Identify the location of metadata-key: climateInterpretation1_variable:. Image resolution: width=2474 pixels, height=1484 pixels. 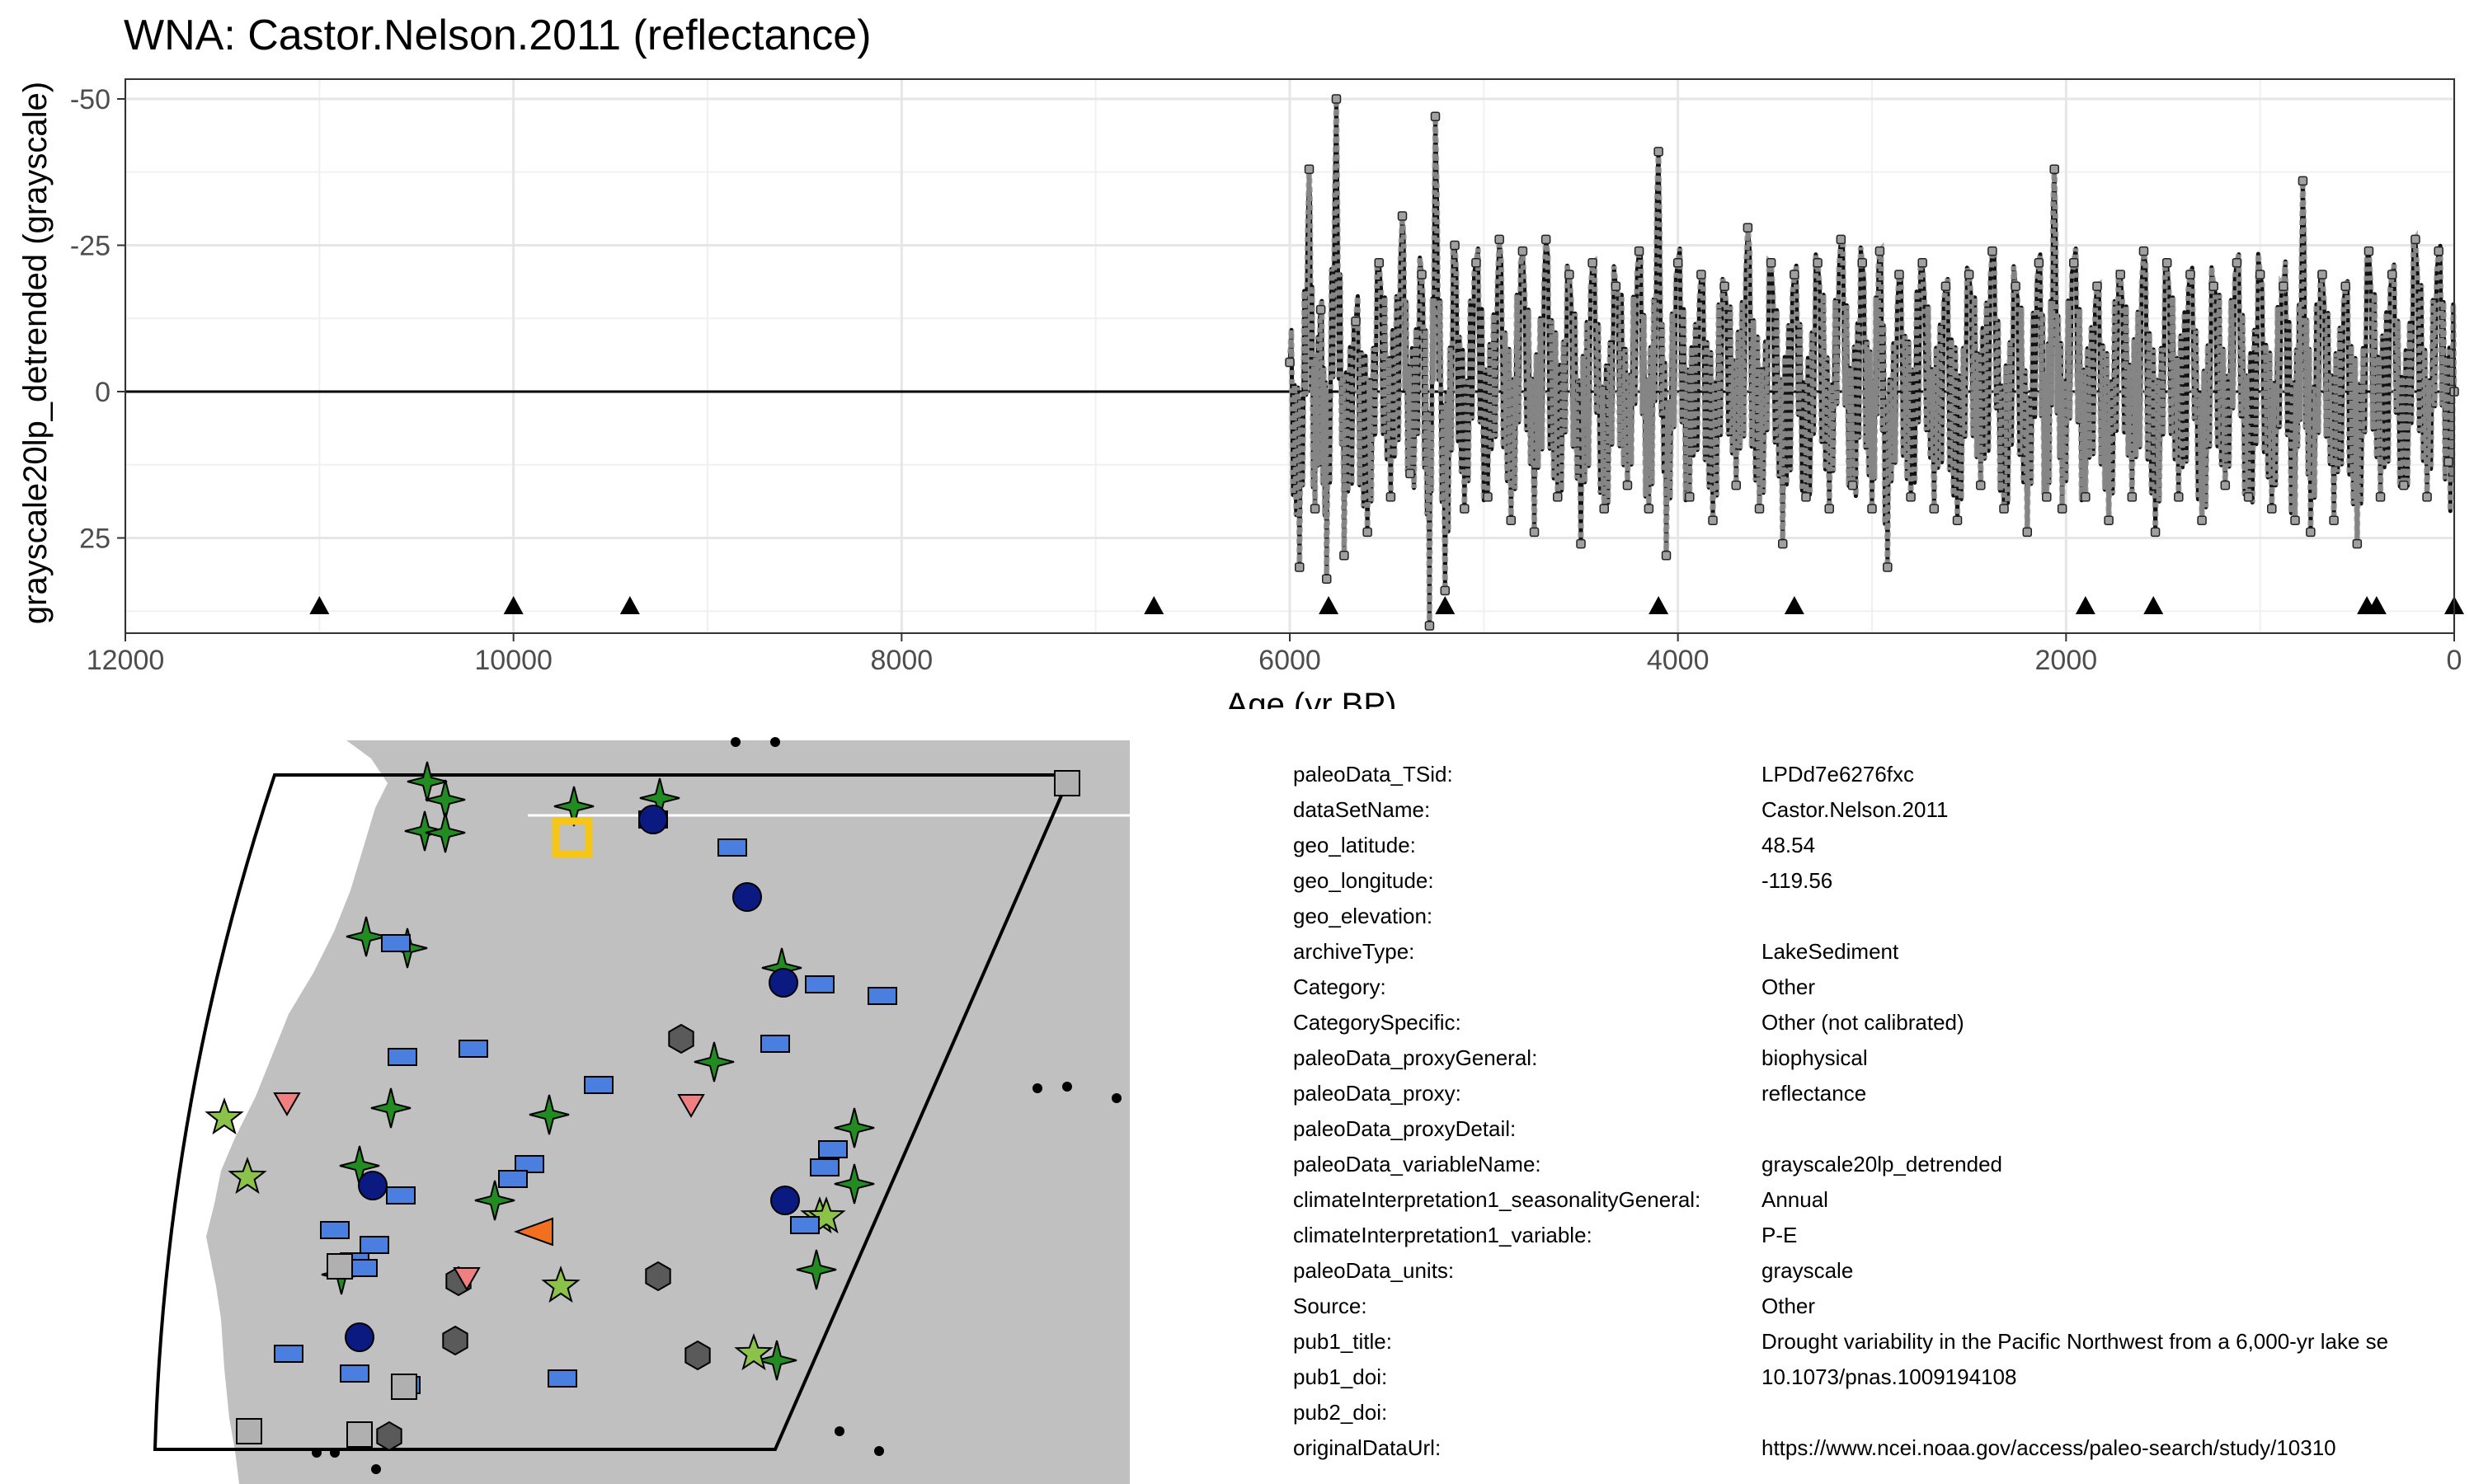
(1442, 1235).